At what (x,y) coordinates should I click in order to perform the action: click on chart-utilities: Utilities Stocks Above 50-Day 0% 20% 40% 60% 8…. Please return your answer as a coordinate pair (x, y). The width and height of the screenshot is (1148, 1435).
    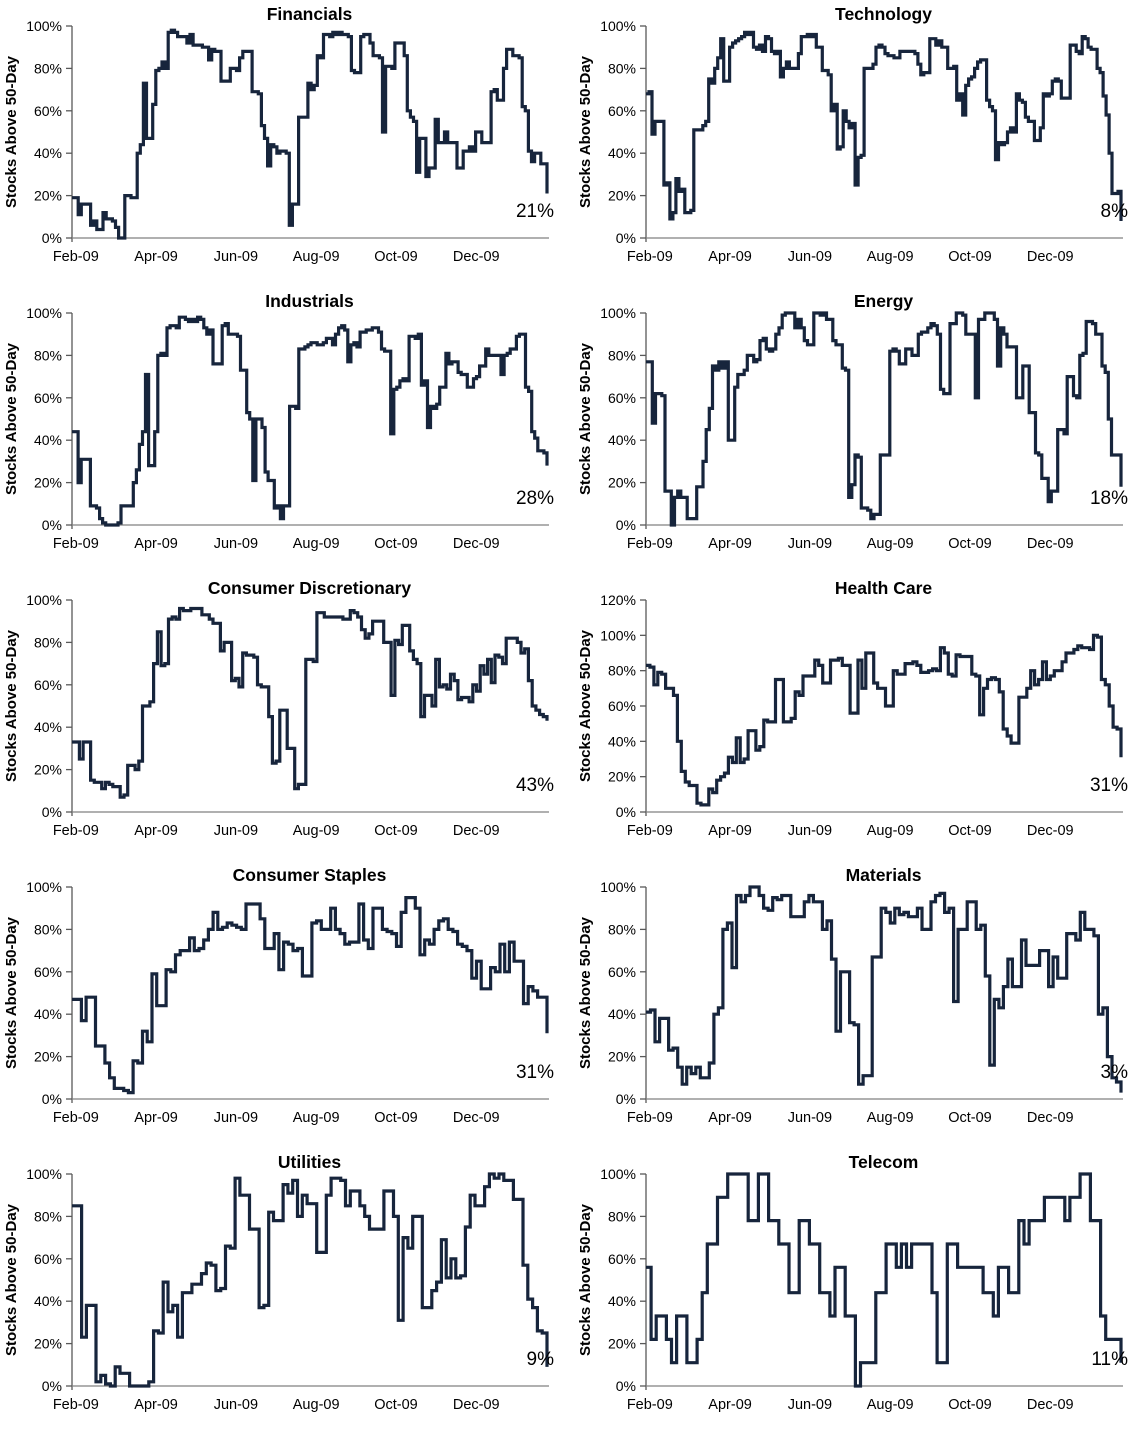
    Looking at the image, I should click on (279, 1282).